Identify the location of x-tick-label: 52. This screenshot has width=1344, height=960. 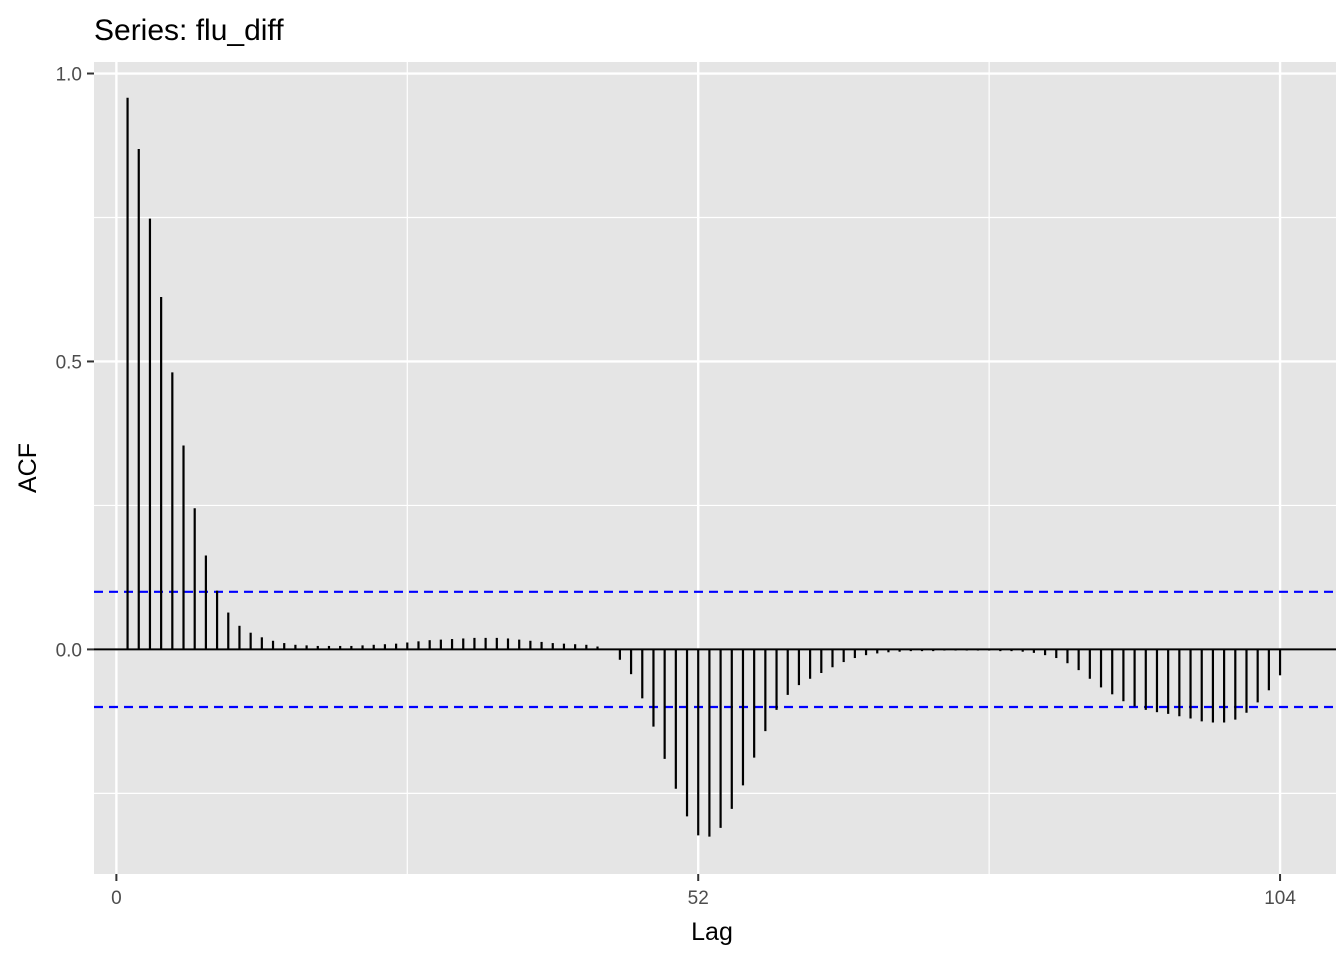
(698, 898).